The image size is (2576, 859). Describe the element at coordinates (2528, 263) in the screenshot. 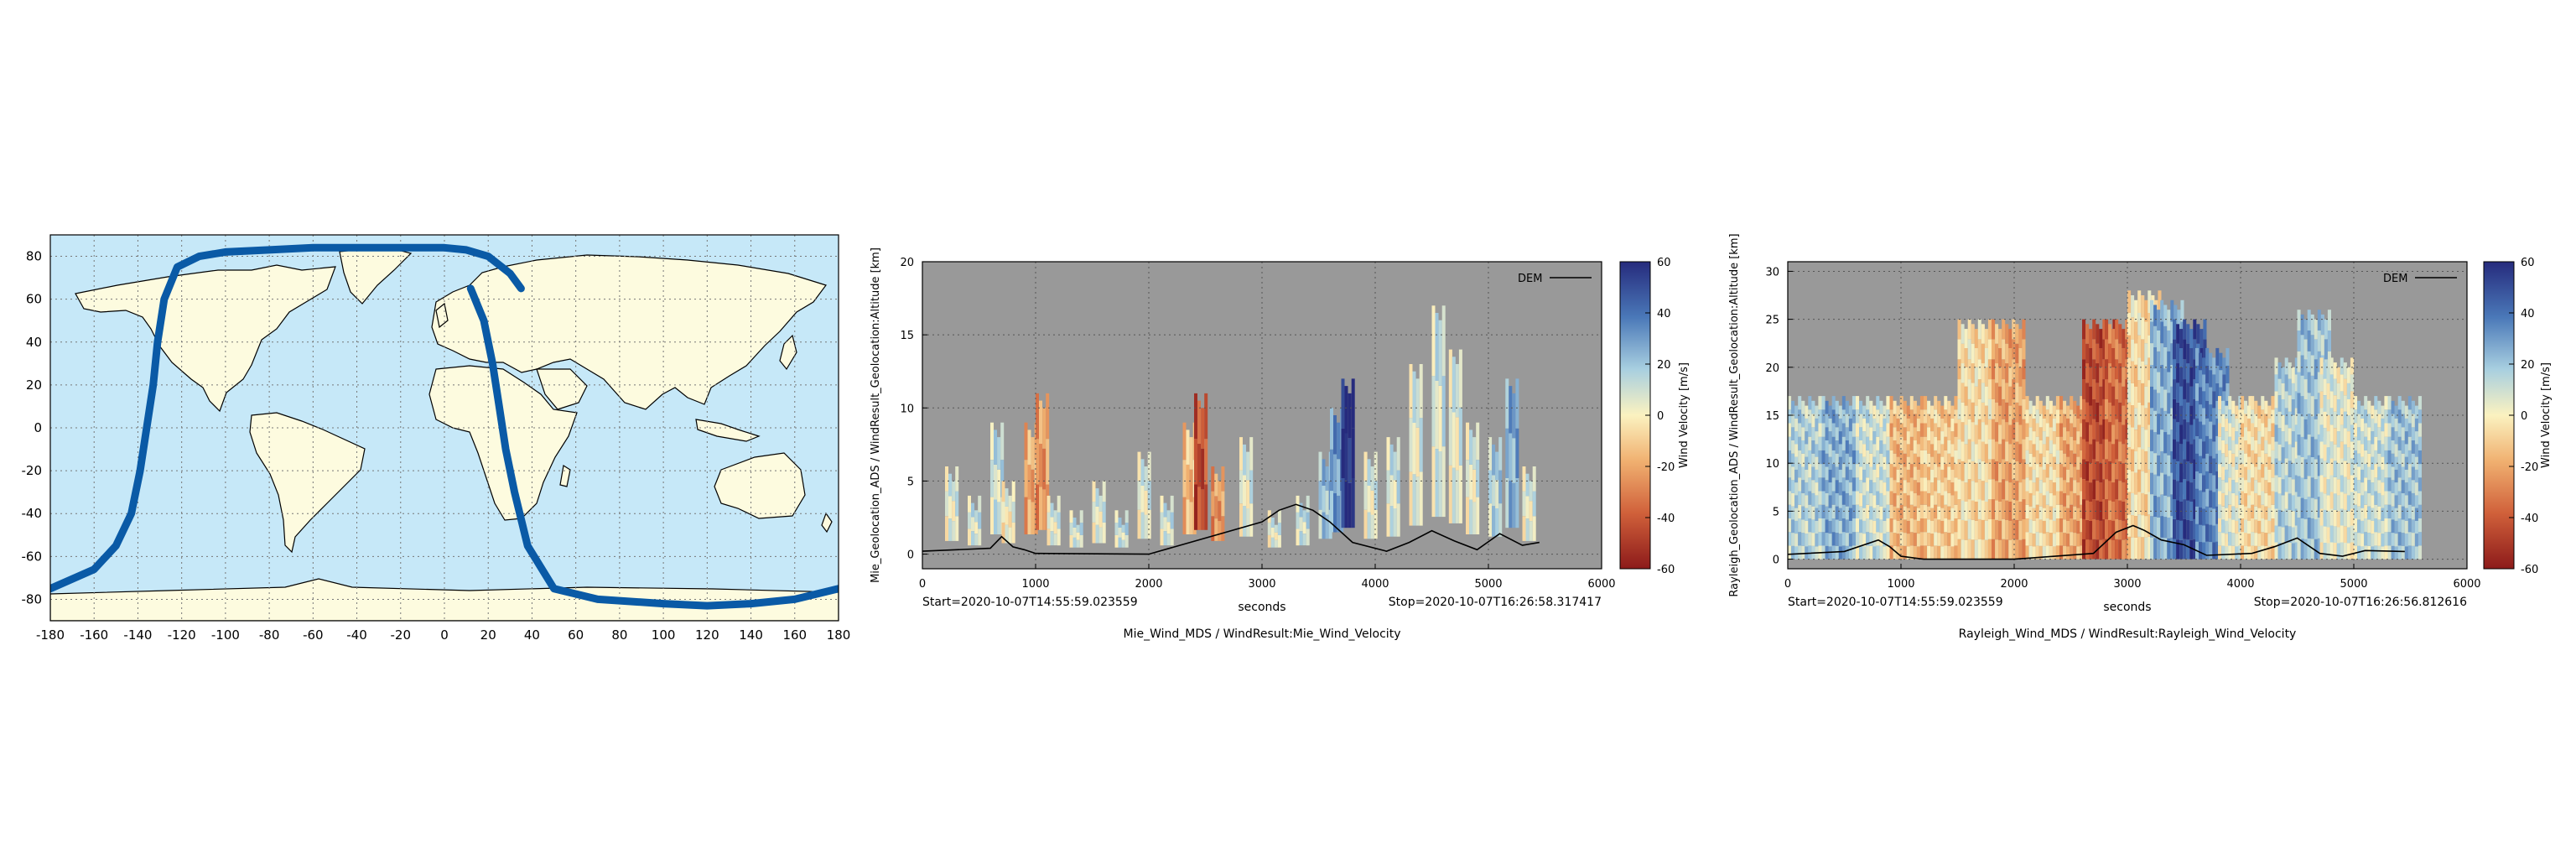

I see `colorbar-tick-label: 60` at that location.